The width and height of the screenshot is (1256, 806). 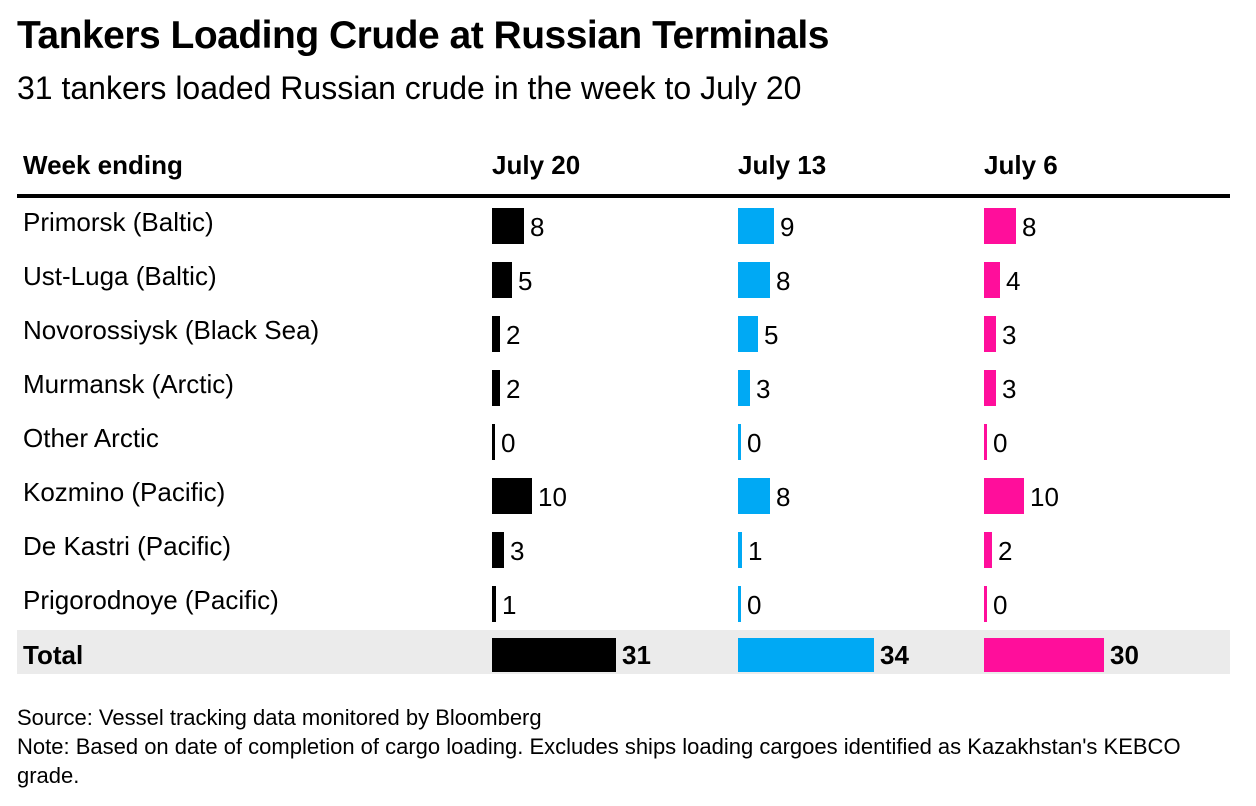 I want to click on value-label: 9, so click(x=787, y=227).